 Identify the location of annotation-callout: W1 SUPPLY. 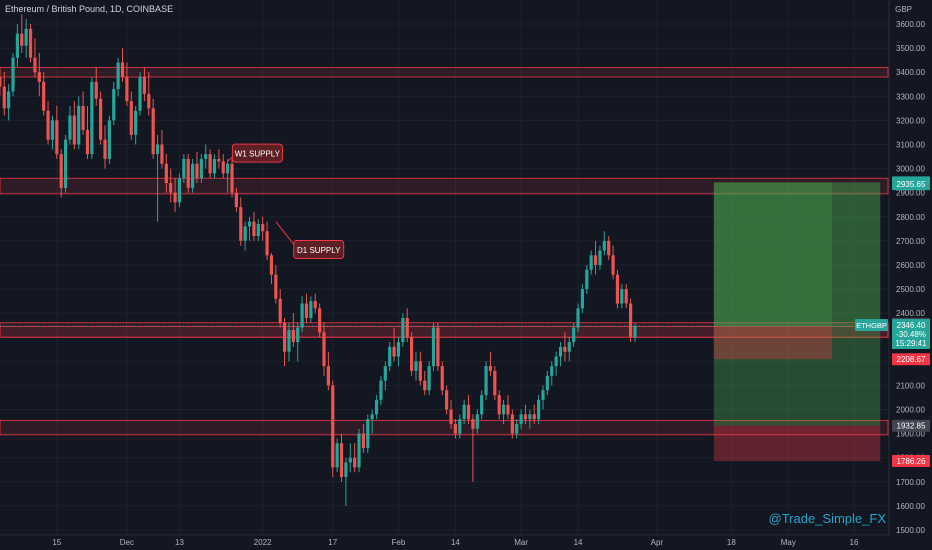
(255, 153).